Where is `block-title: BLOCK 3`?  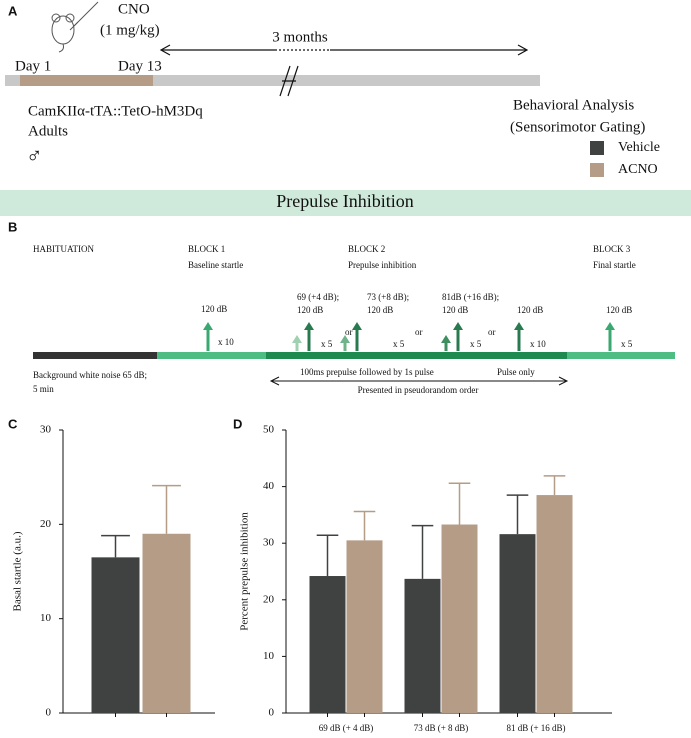 block-title: BLOCK 3 is located at coordinates (612, 249).